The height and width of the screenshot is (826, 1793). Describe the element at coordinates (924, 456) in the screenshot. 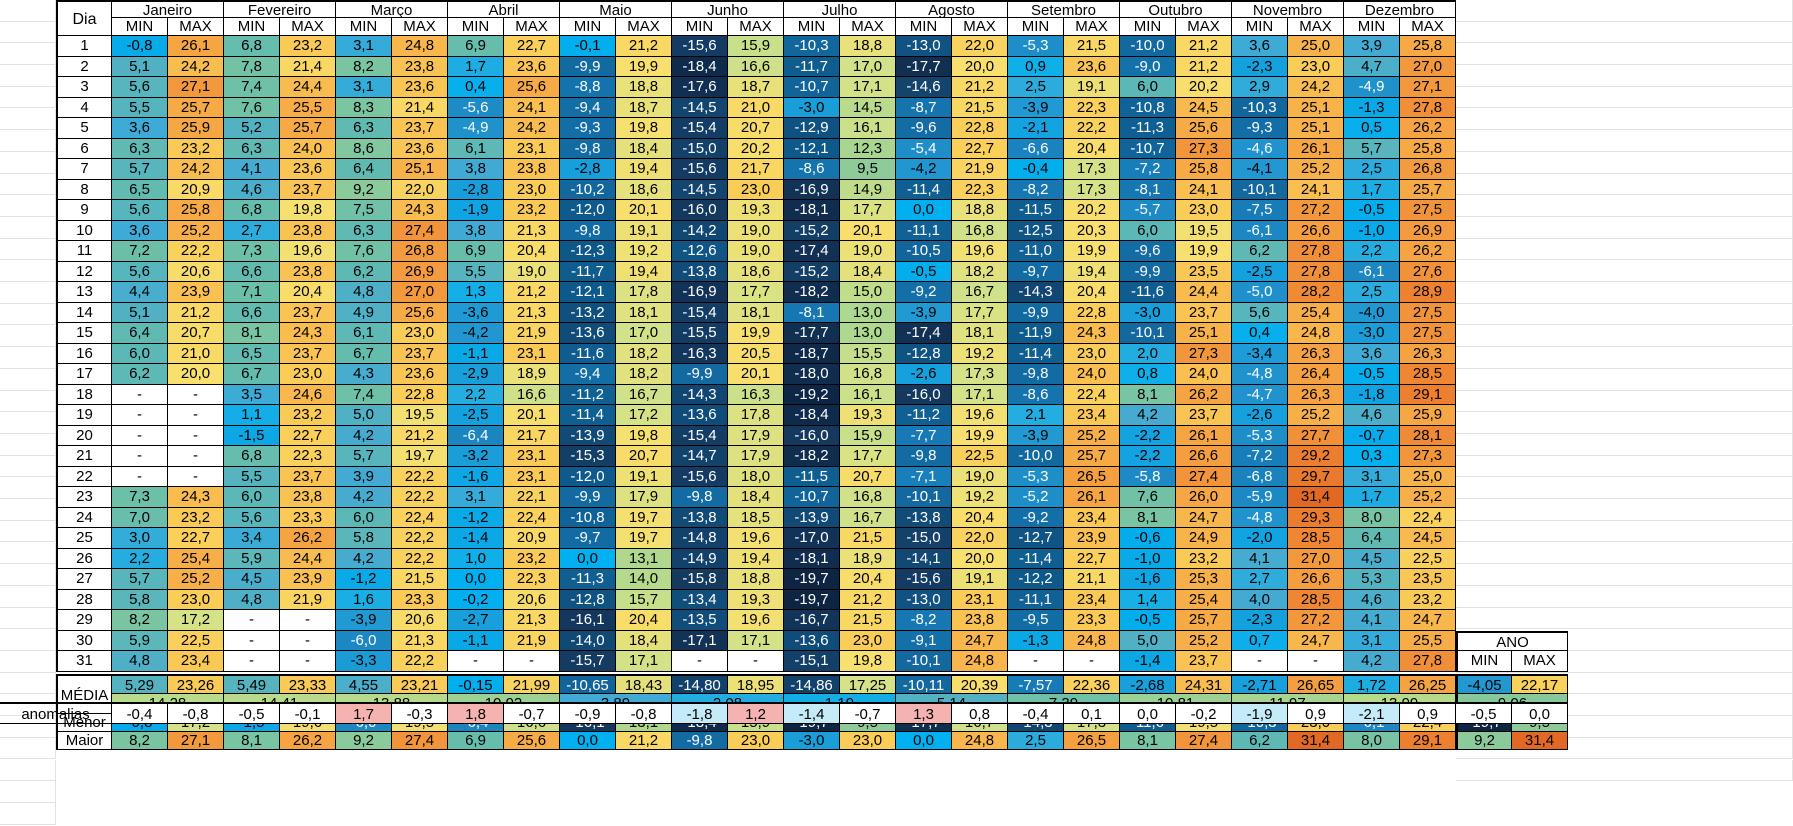

I see `min-temp-cell: -9,8` at that location.